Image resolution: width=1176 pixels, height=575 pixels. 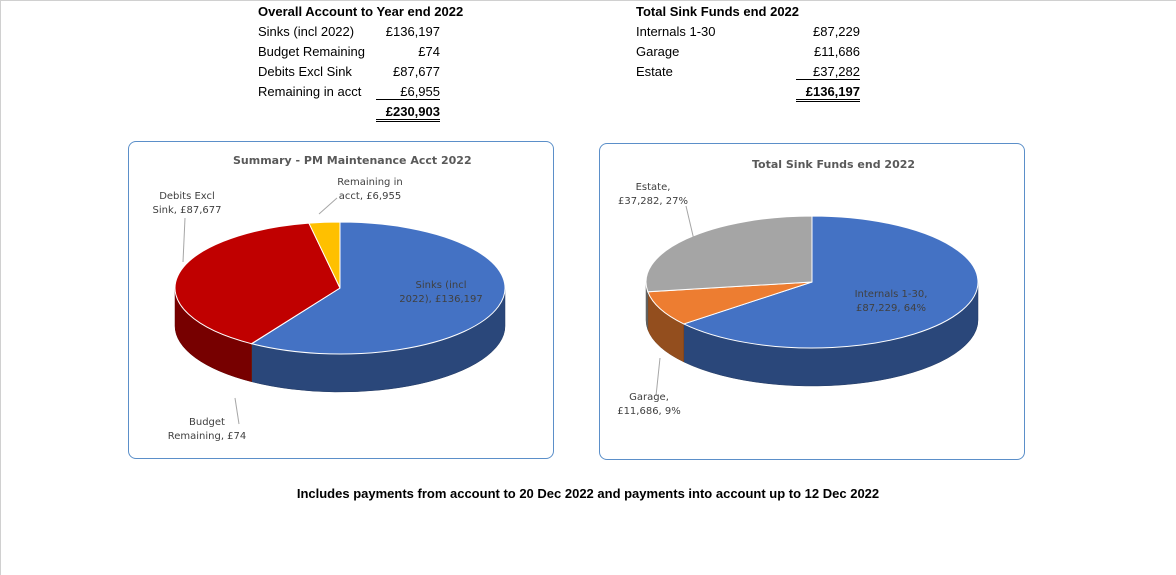 I want to click on sink-funds-title: Total Sink Funds end 2022, so click(x=718, y=11).